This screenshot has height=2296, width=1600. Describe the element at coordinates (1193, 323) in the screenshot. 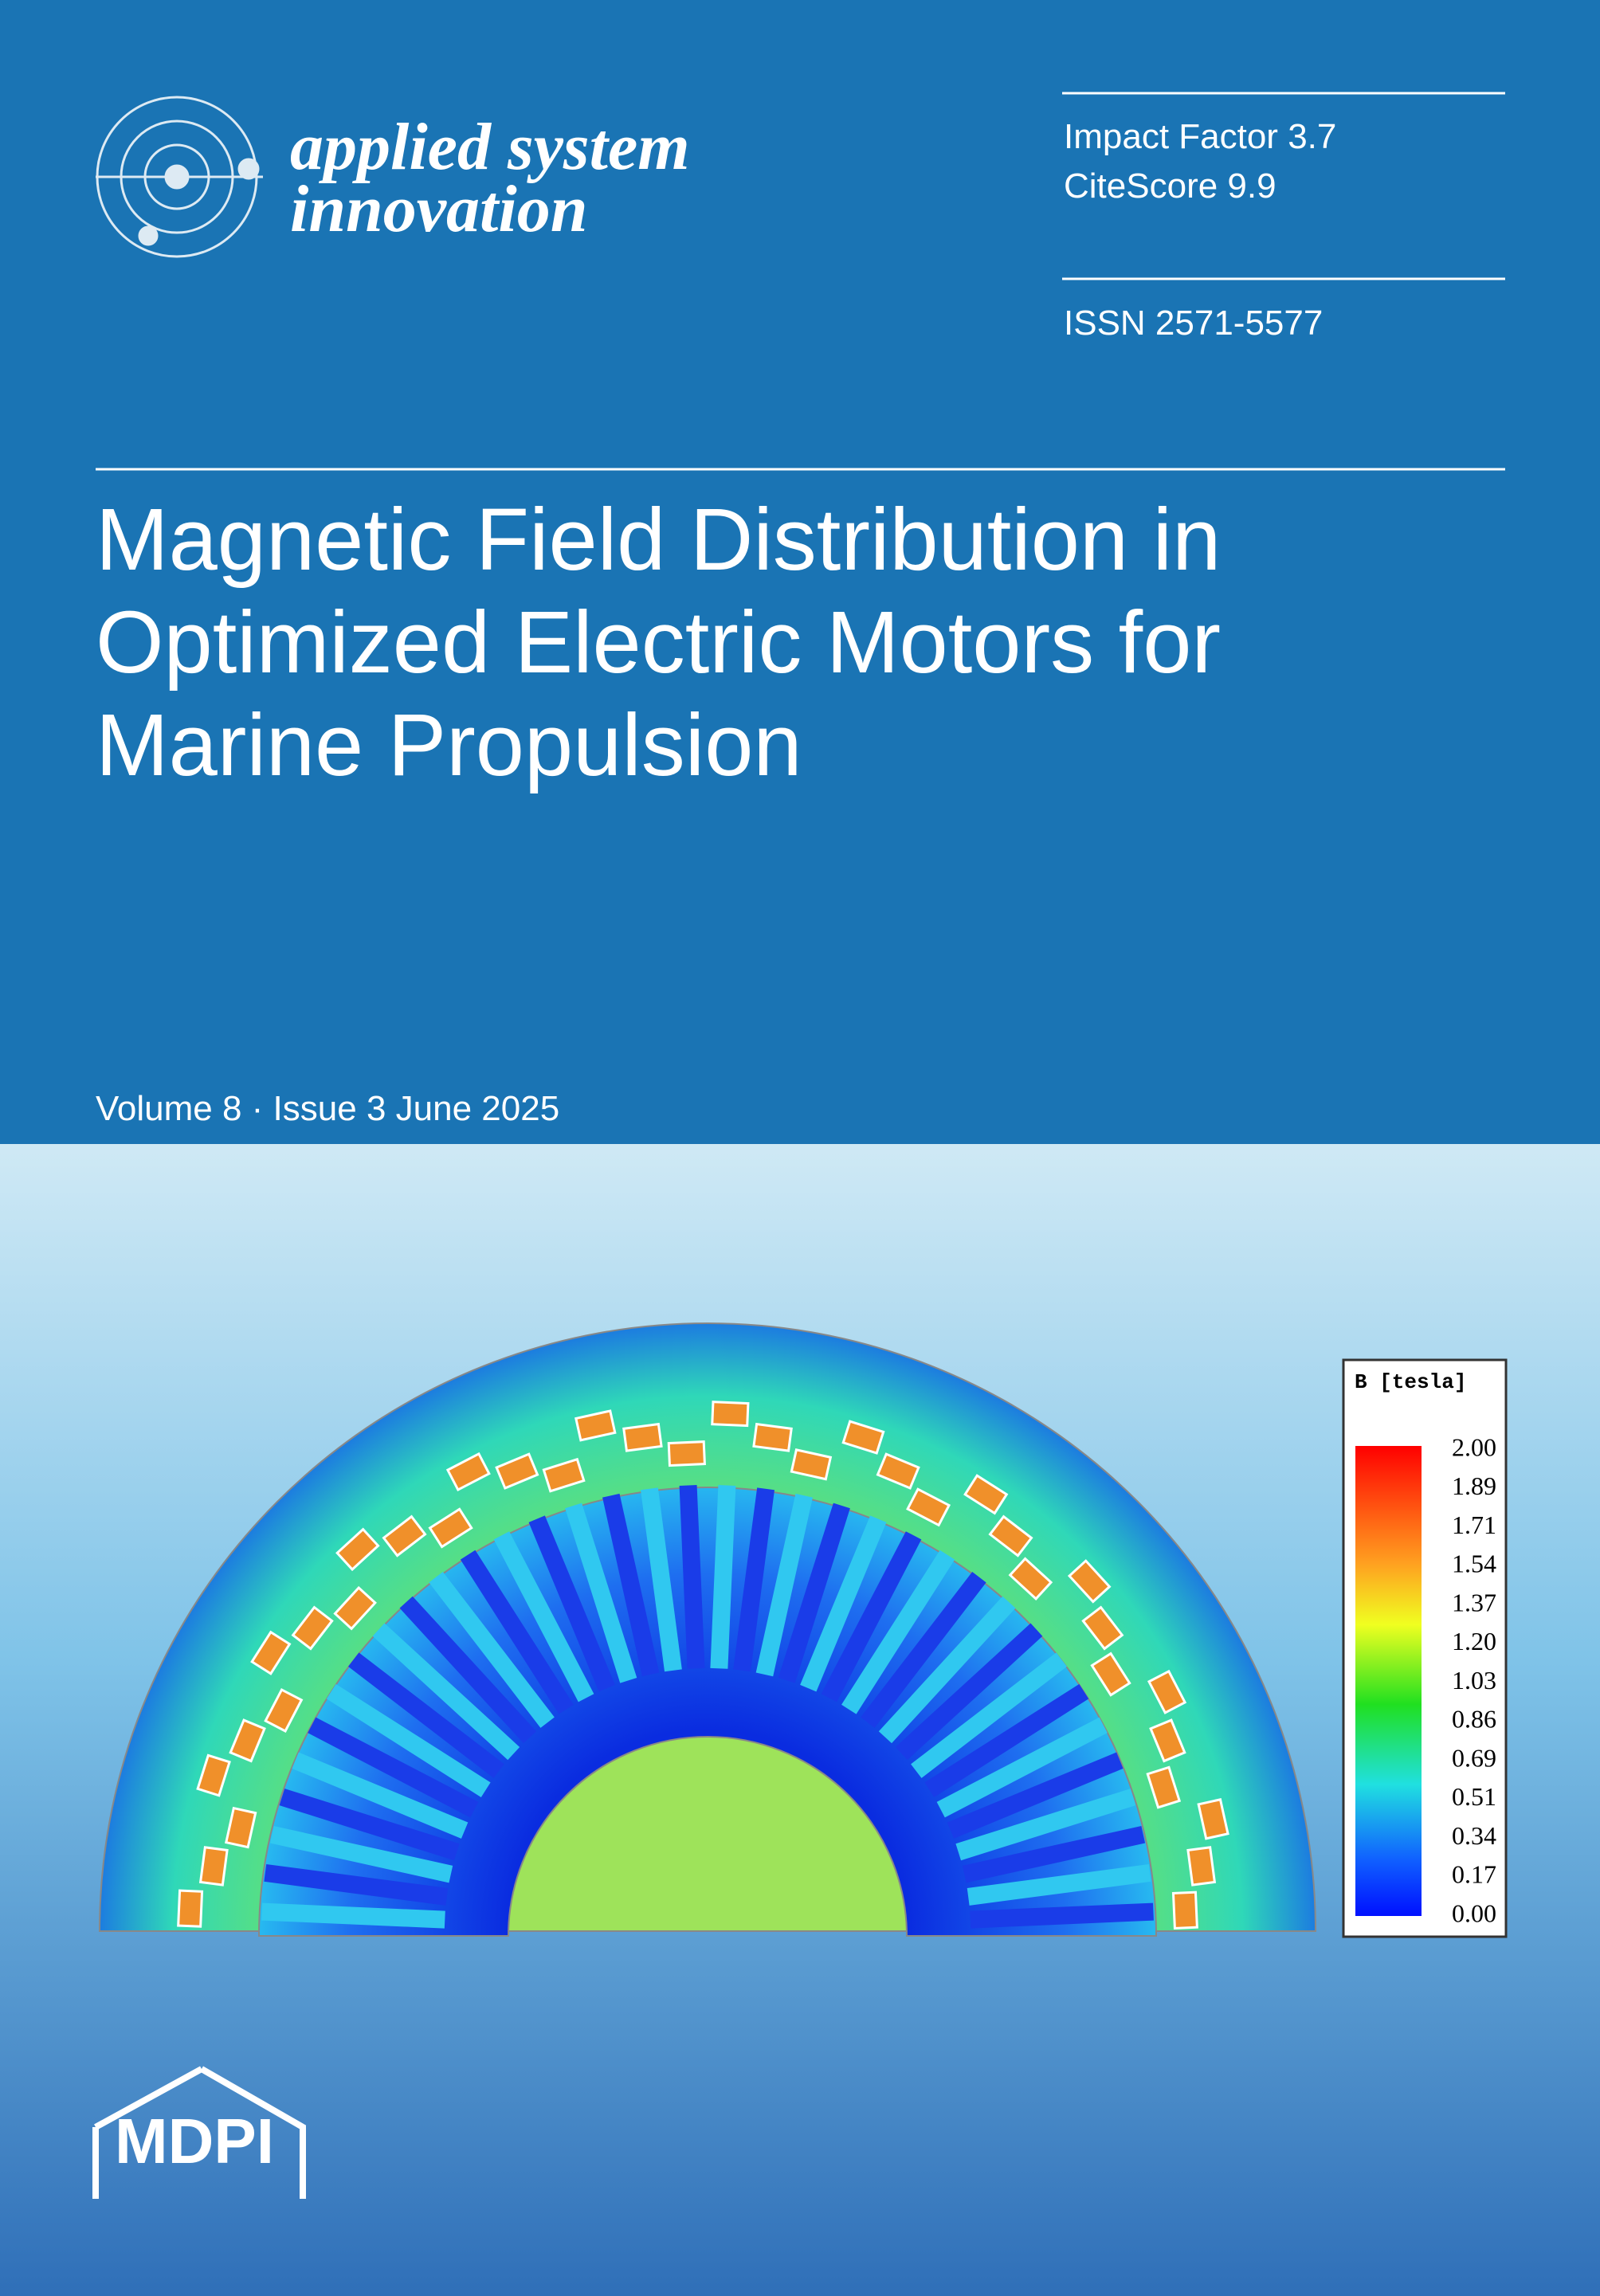

I see `issn: ISSN 2571-5577` at that location.